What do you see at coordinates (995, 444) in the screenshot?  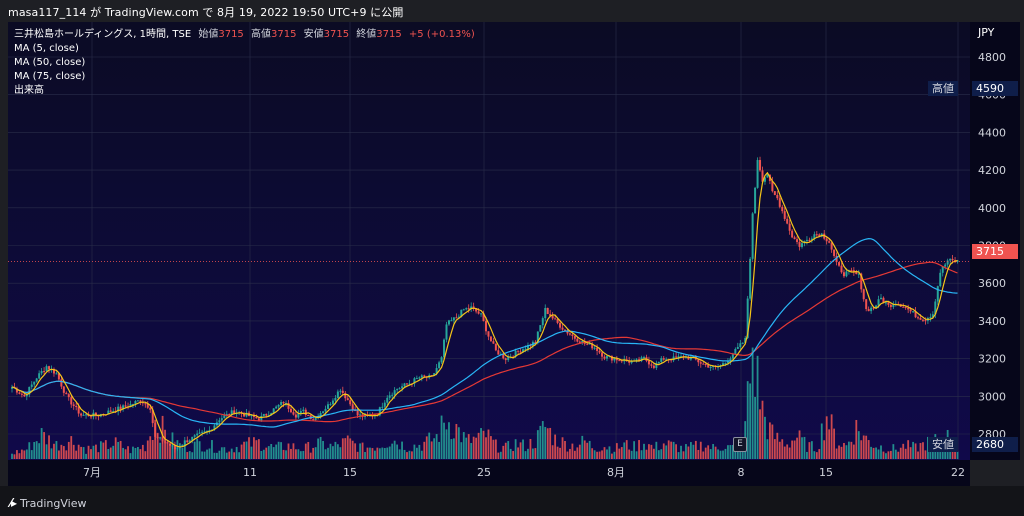 I see `low-tag-value: 2680` at bounding box center [995, 444].